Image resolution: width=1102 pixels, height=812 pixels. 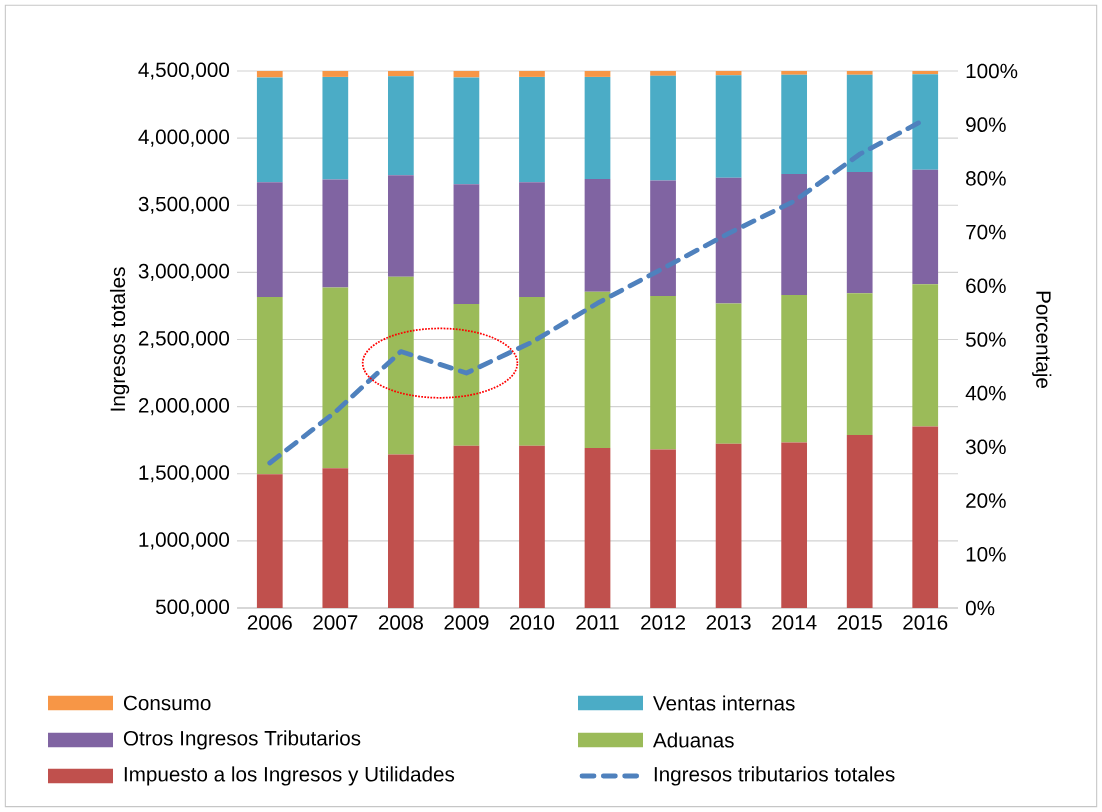 I want to click on y2-tick-label: 90%, so click(x=986, y=125).